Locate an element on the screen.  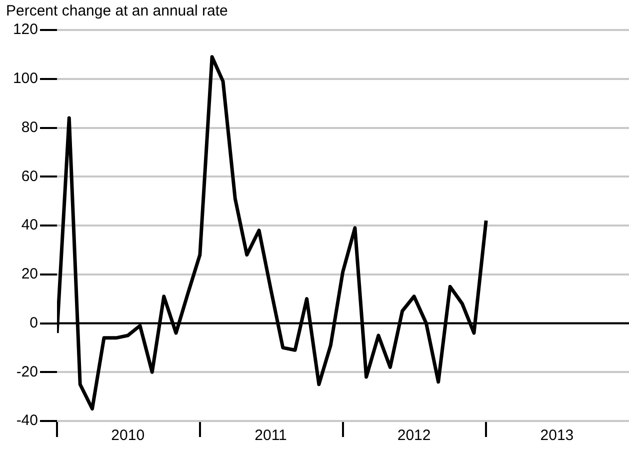
y-tick-label: -40 is located at coordinates (27, 421).